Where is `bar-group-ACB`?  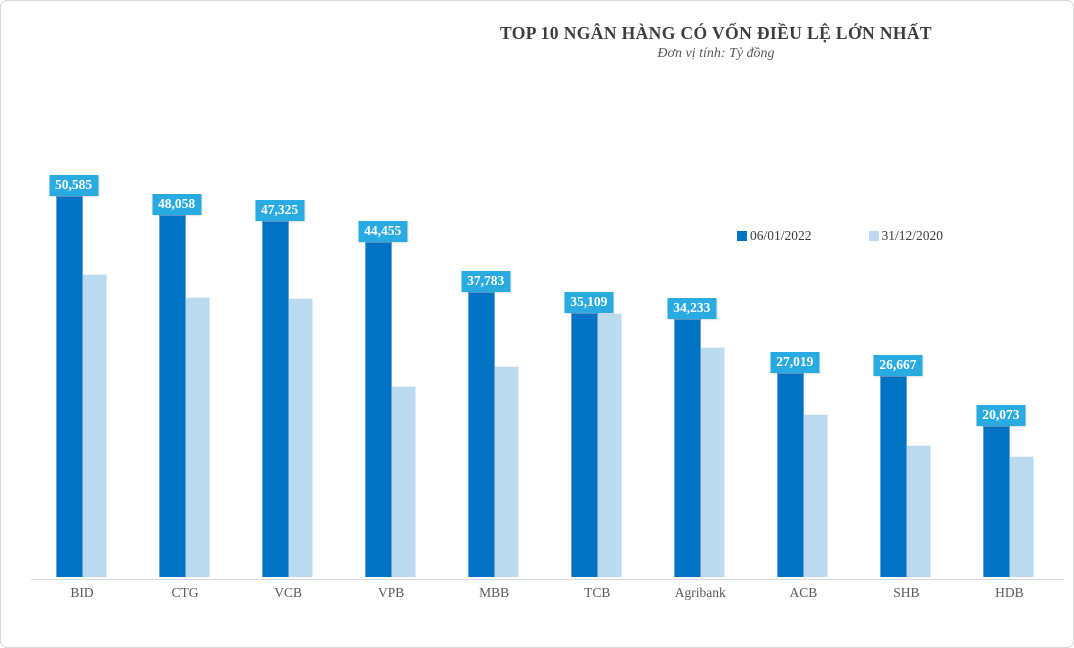
bar-group-ACB is located at coordinates (803, 475).